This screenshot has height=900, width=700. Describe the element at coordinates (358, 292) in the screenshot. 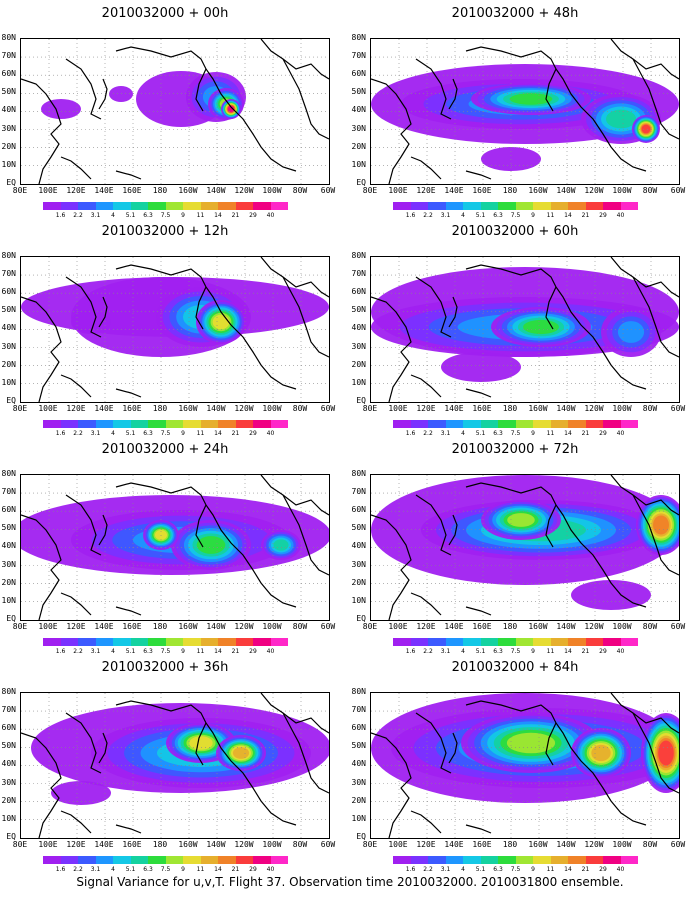

I see `lat-label: 60N` at that location.